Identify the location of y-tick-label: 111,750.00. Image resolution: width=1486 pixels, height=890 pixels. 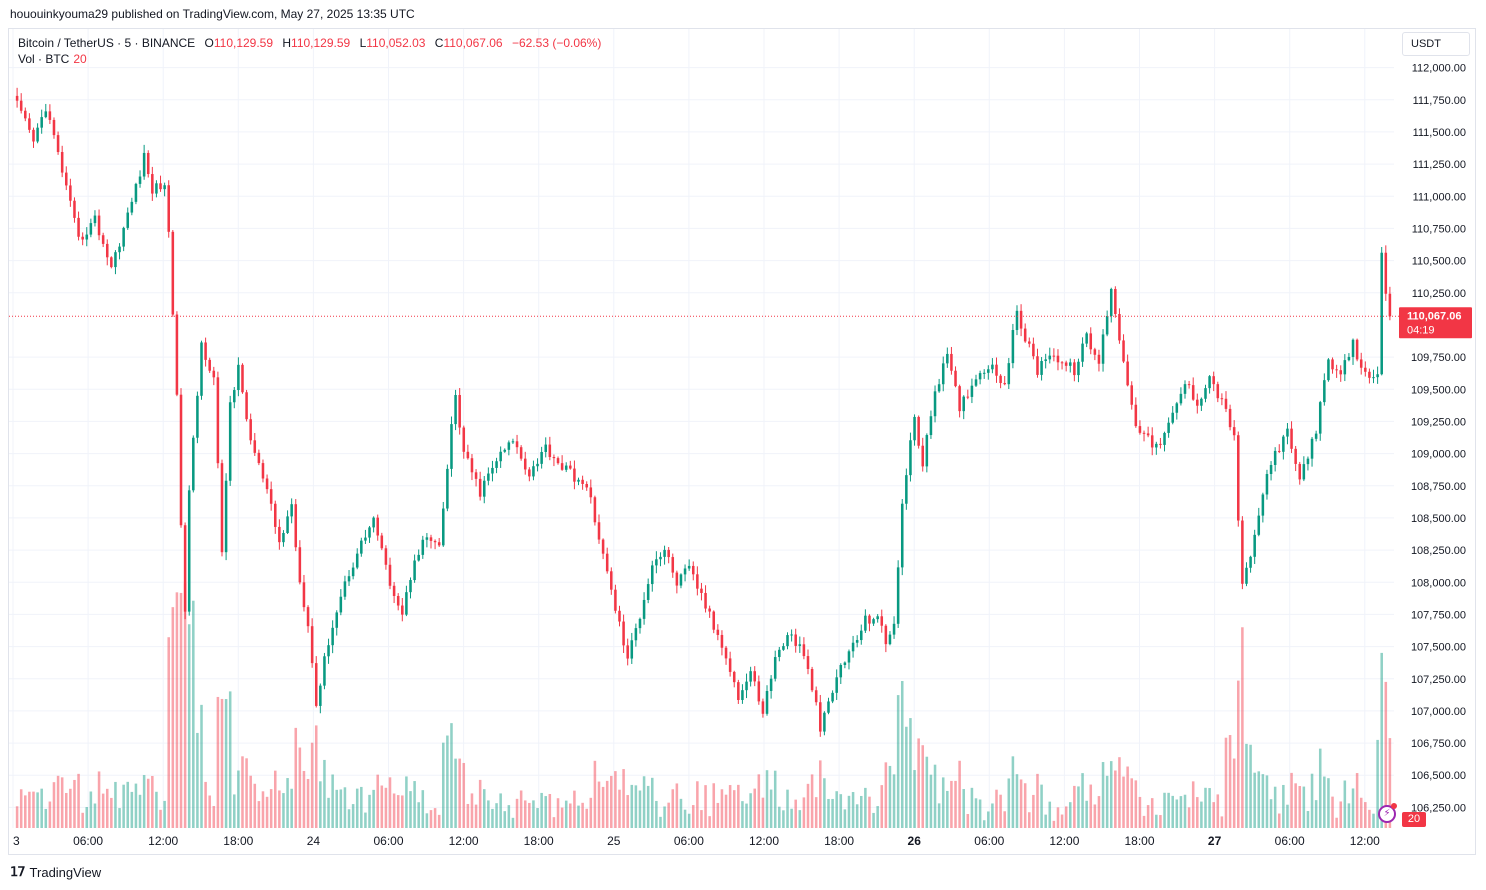
(1439, 101).